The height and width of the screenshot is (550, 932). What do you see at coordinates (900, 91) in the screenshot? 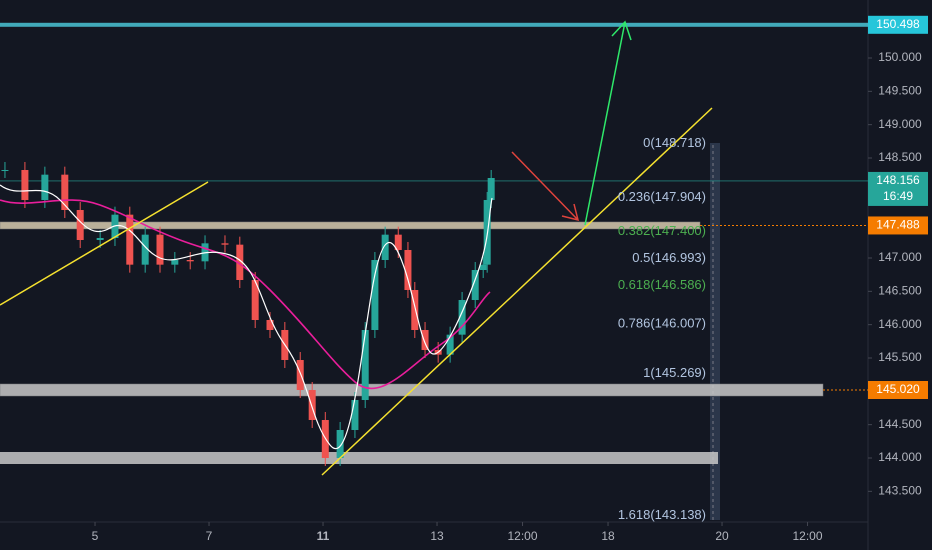
I see `y-tick-label: 149.500` at bounding box center [900, 91].